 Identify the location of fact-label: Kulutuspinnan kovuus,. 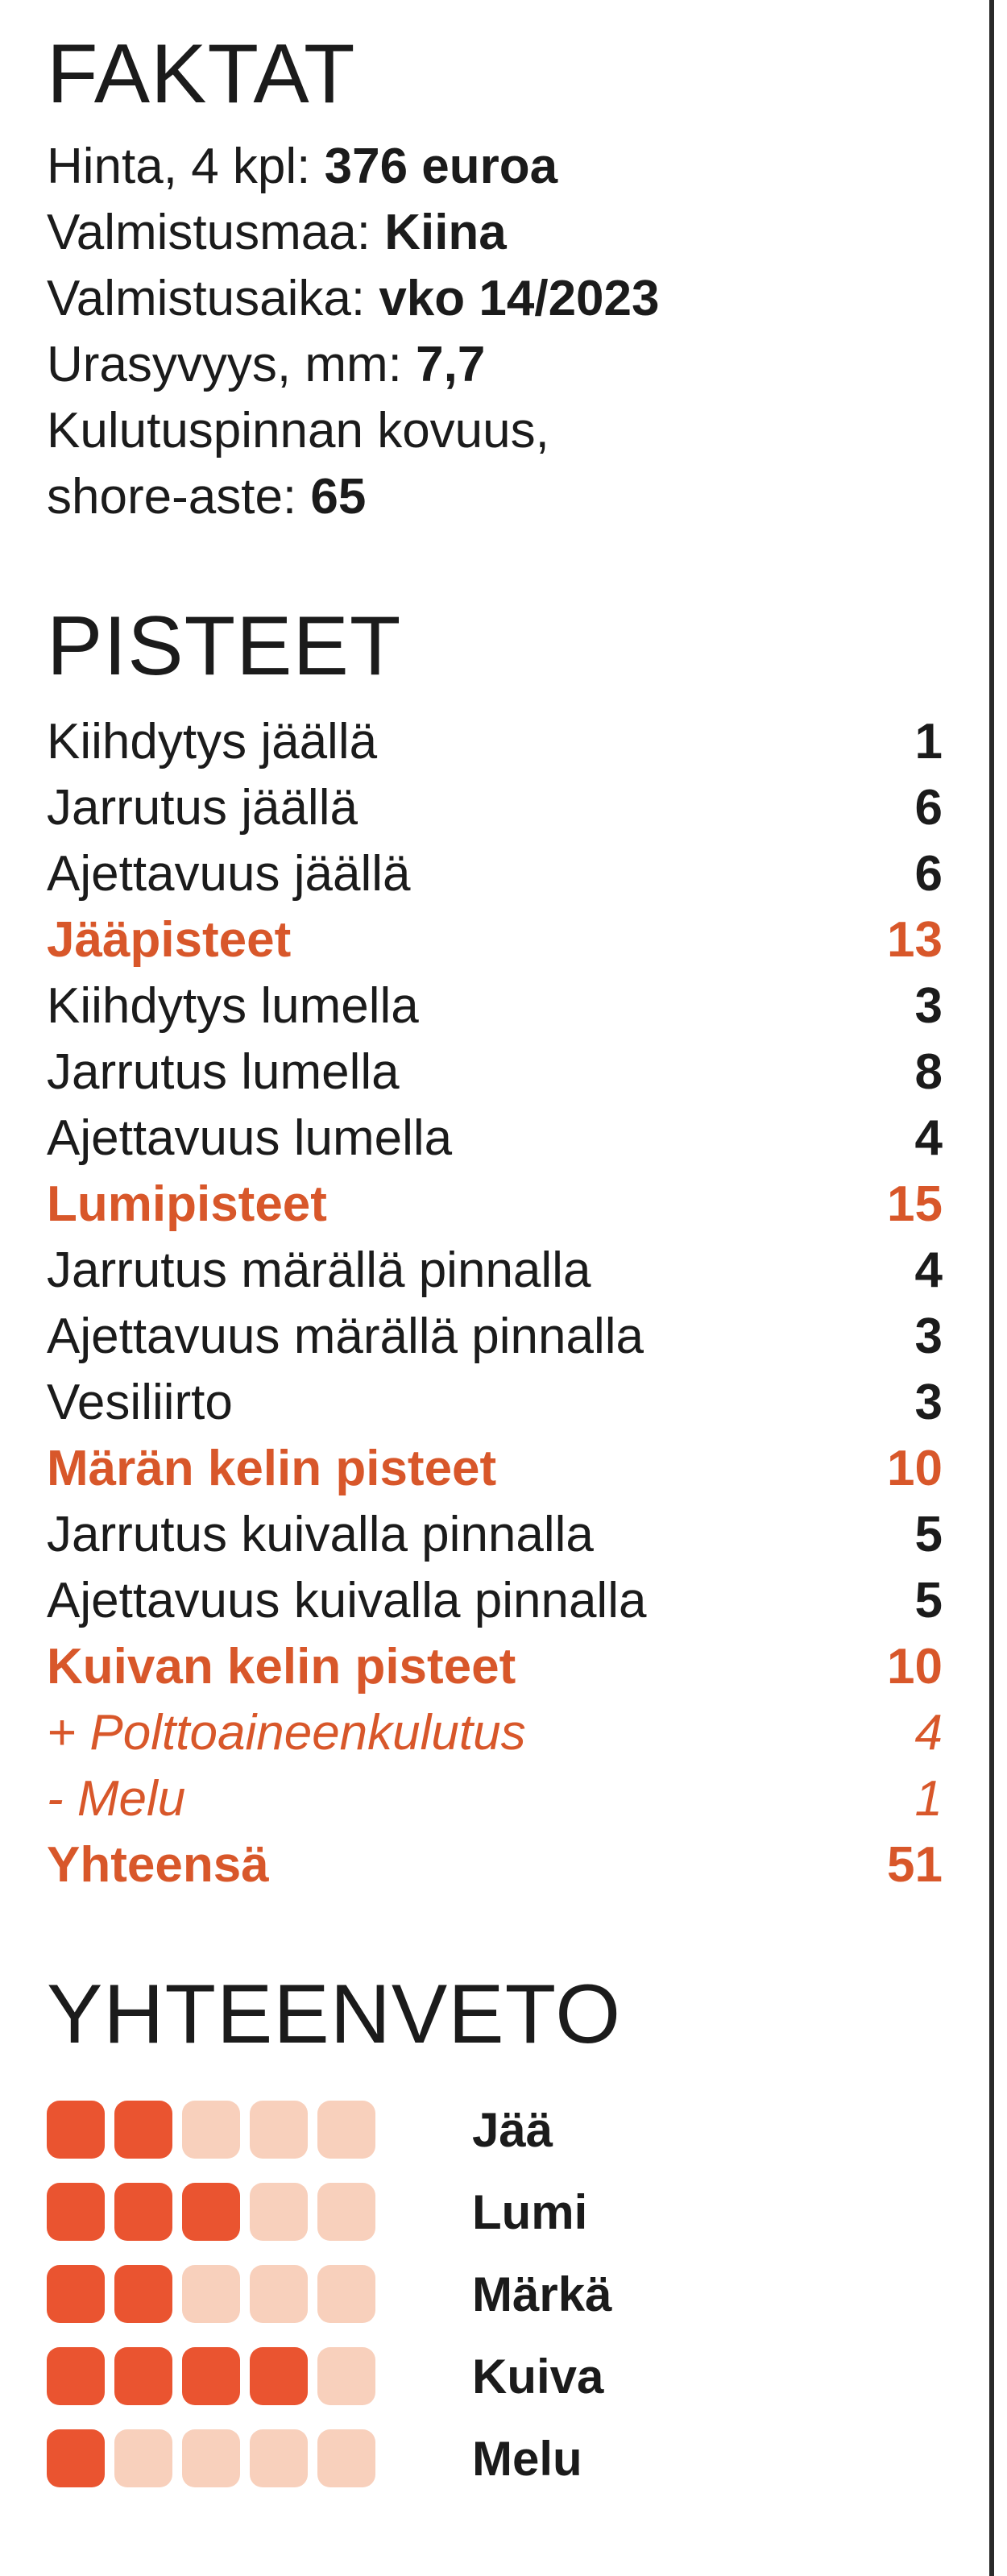
(298, 430).